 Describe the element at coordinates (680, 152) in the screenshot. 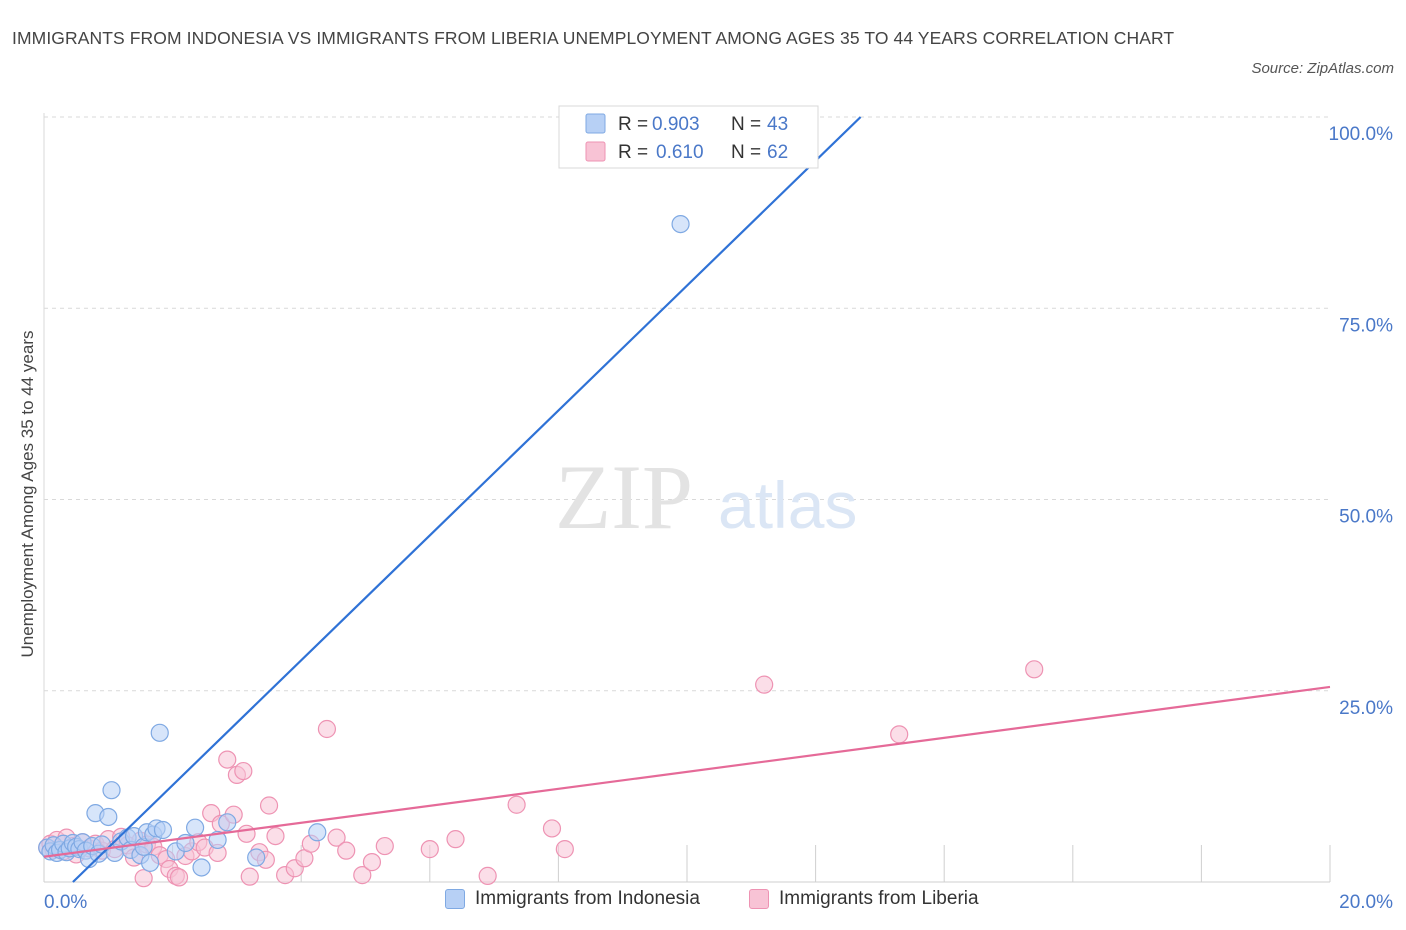

I see `legend-r-value-liberia: 0.610` at that location.